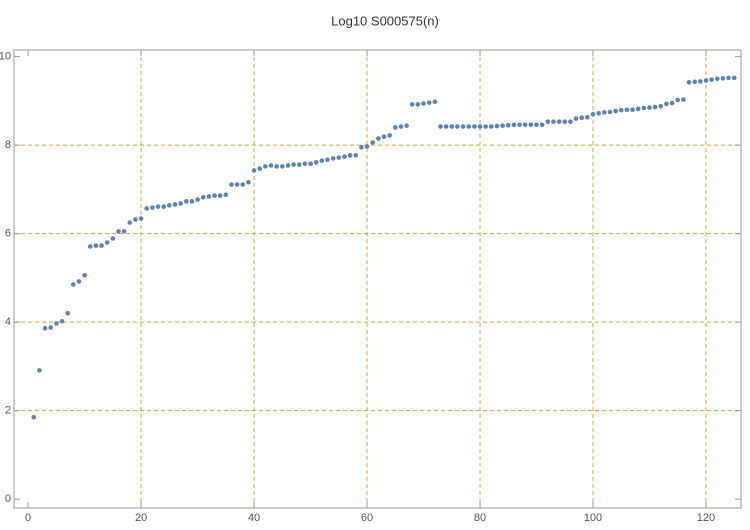  What do you see at coordinates (593, 518) in the screenshot?
I see `x-tick-label: 100` at bounding box center [593, 518].